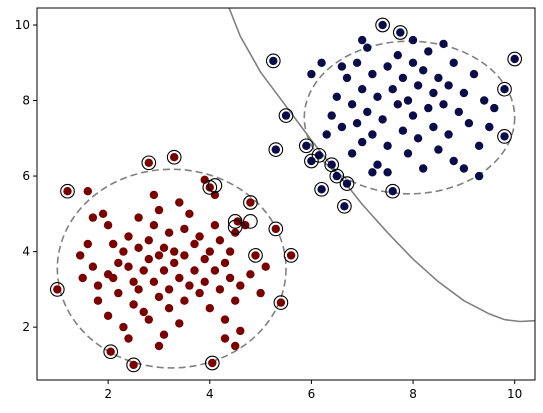 Image resolution: width=543 pixels, height=413 pixels. Describe the element at coordinates (312, 394) in the screenshot. I see `x-tick-label-2: 6` at that location.